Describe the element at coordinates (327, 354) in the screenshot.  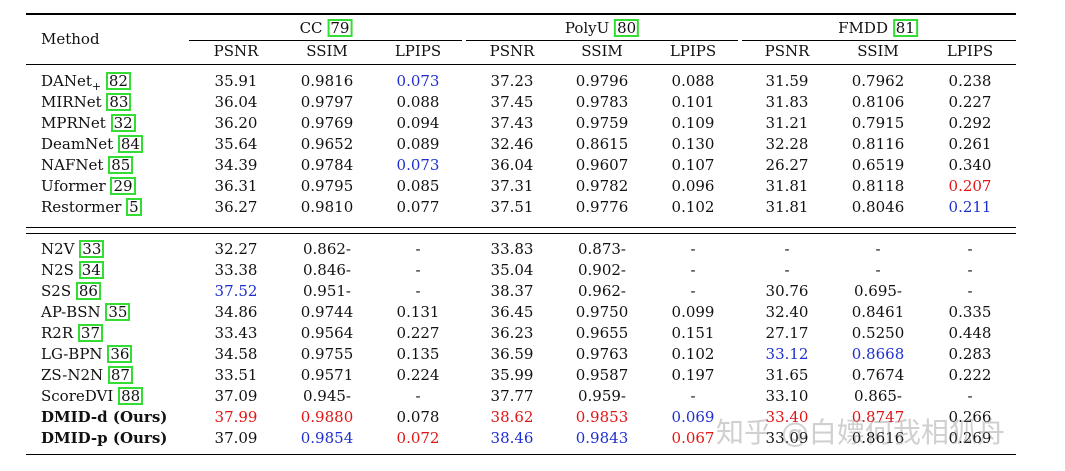
I see `table-cell: 0.9755` at that location.